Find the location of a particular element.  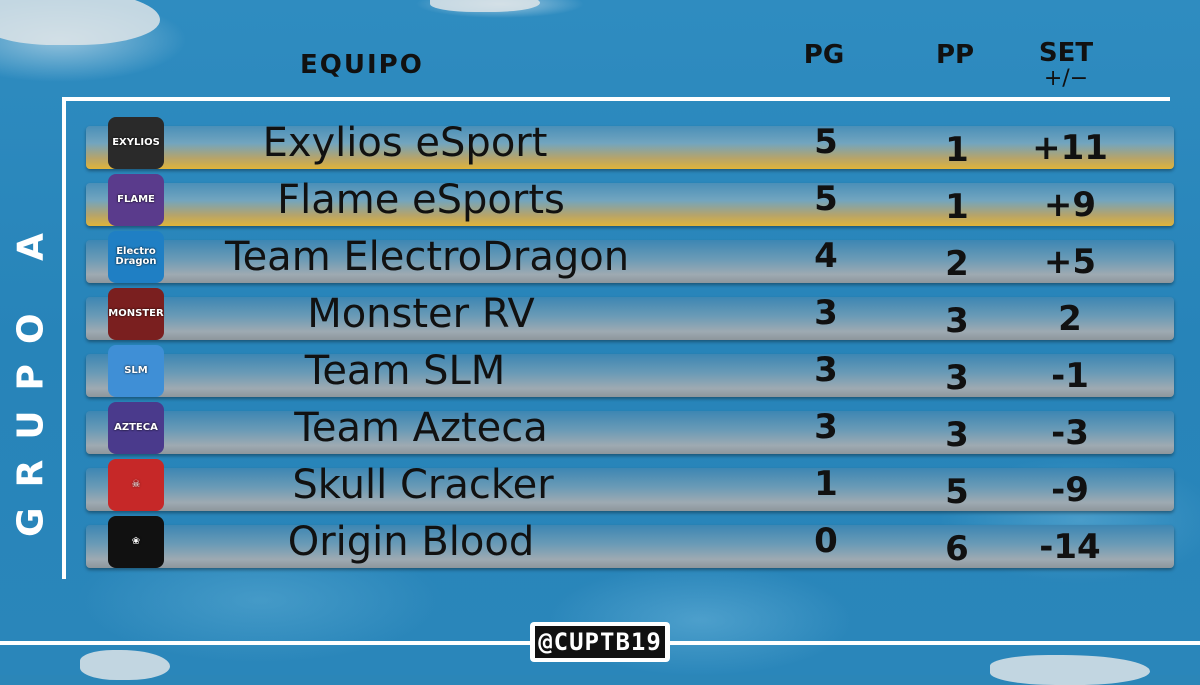

team-set-diff: -14 is located at coordinates (1070, 547).